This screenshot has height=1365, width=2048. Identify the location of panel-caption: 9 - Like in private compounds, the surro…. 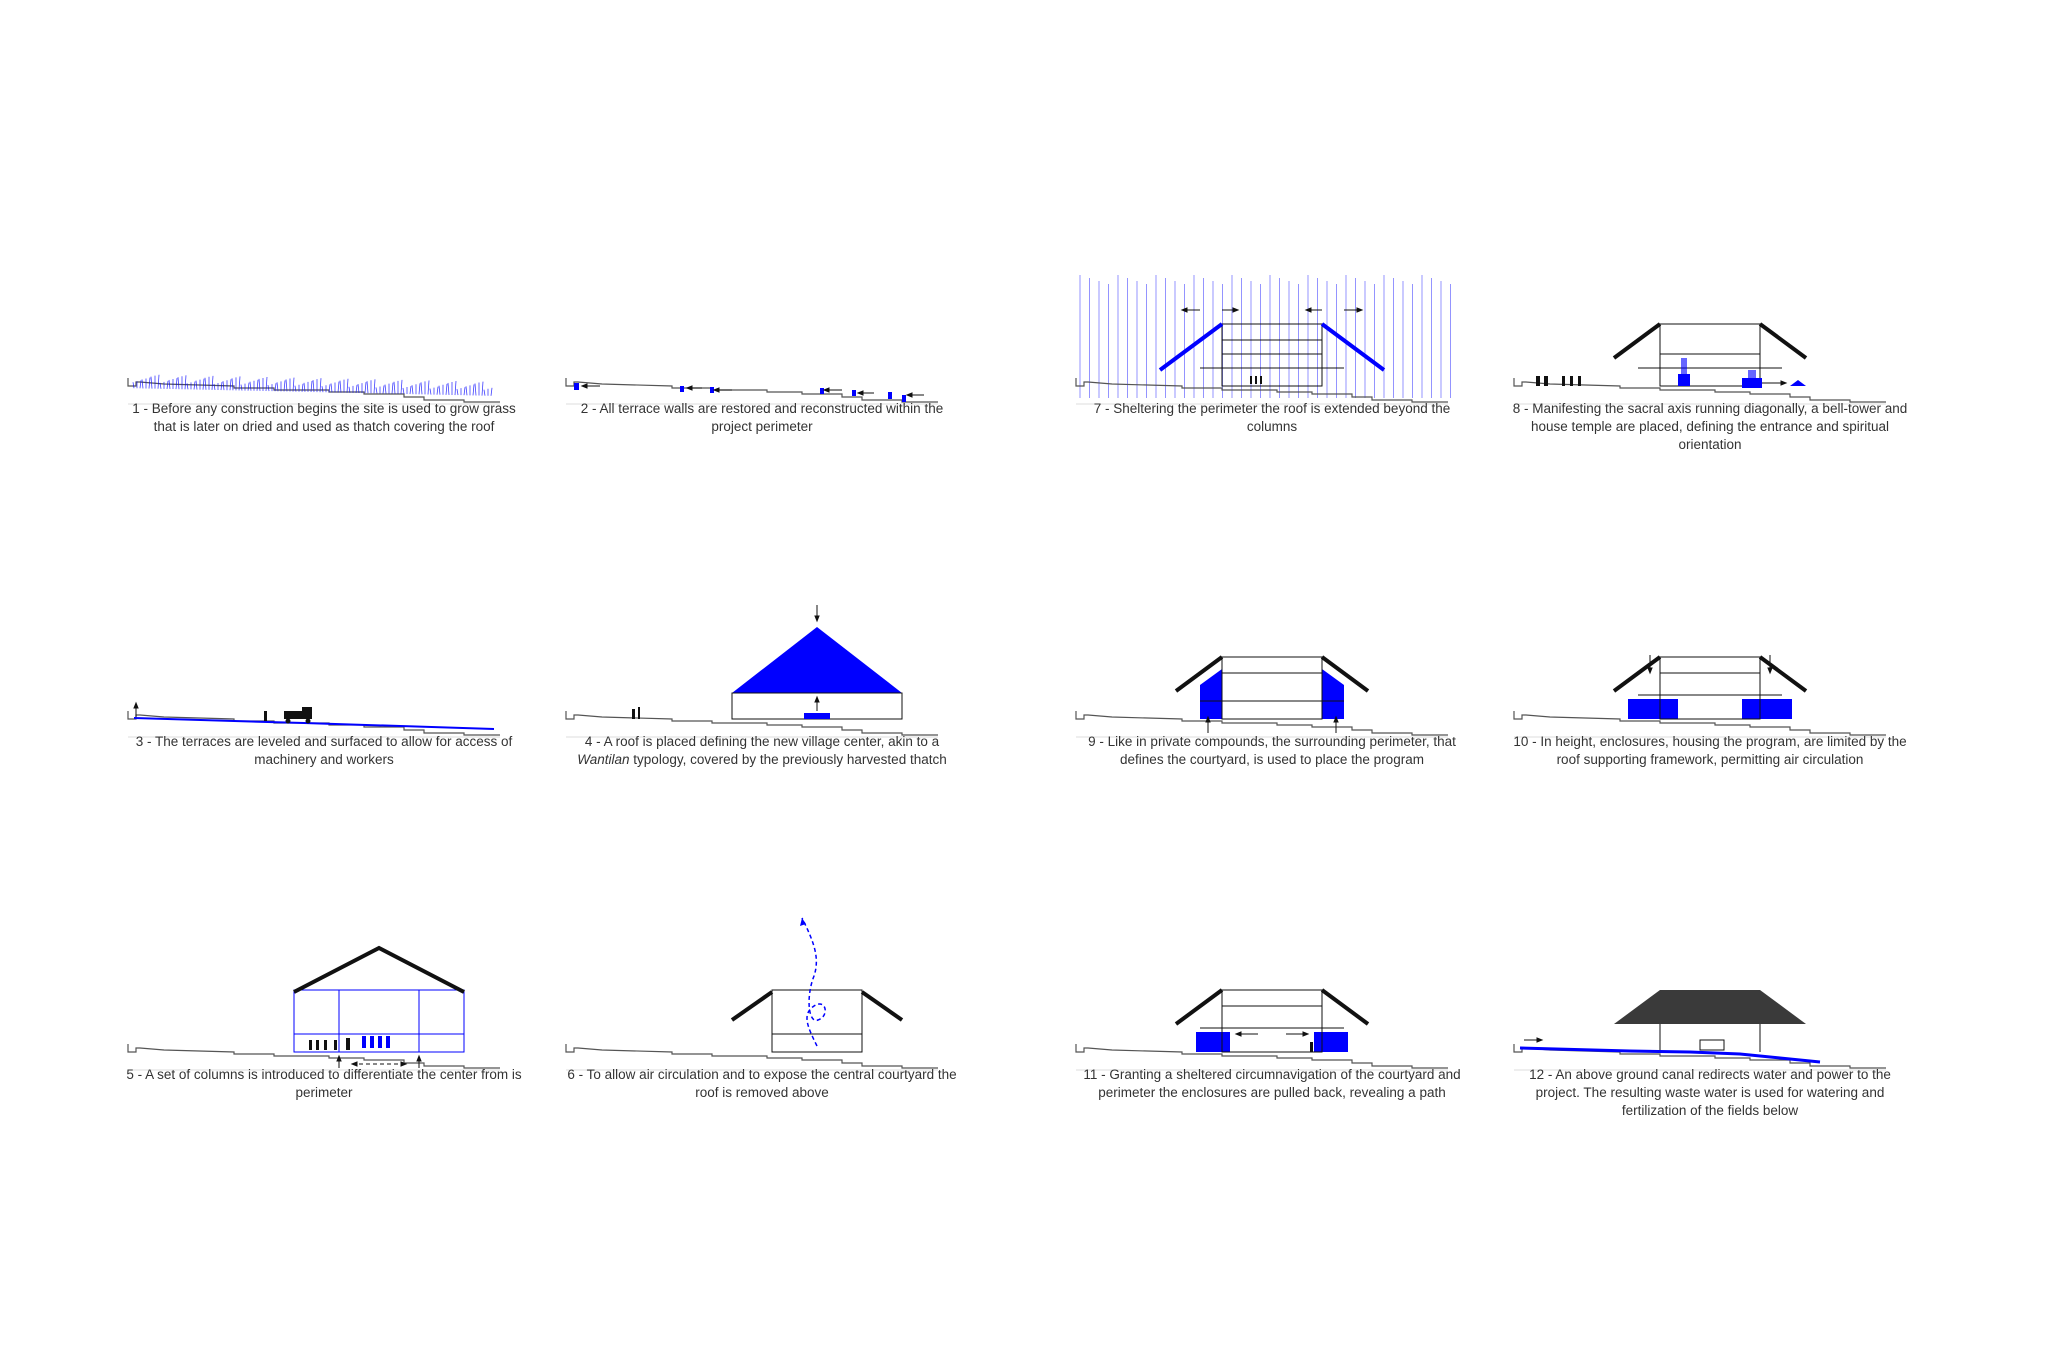
(1272, 750).